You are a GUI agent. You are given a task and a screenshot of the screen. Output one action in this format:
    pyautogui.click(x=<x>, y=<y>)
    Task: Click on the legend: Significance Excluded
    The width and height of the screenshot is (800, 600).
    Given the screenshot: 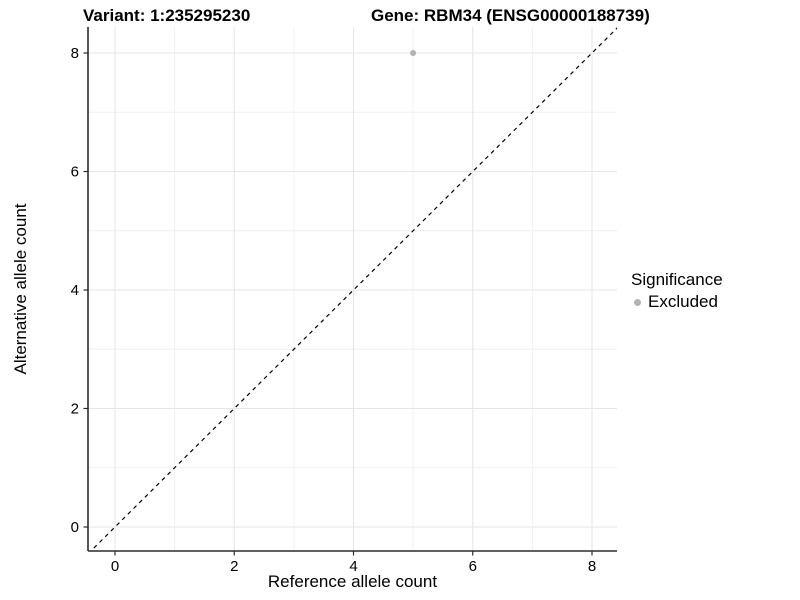 What is the action you would take?
    pyautogui.click(x=677, y=291)
    